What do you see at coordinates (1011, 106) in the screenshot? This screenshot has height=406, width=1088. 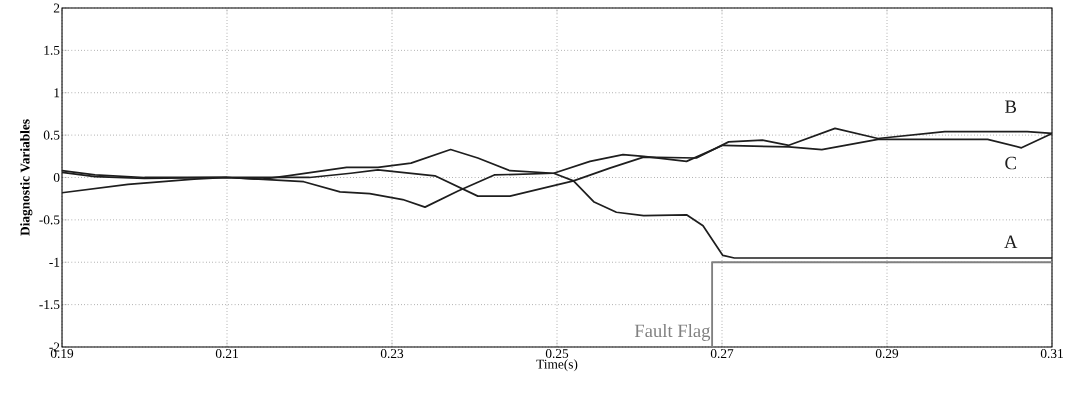 I see `series-label: B` at bounding box center [1011, 106].